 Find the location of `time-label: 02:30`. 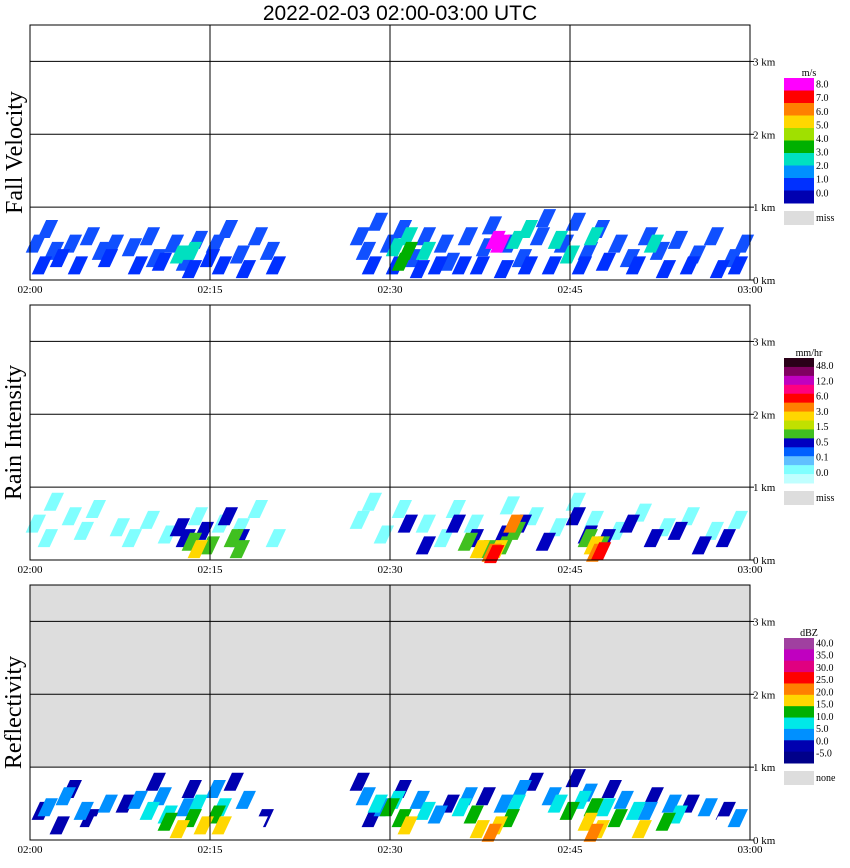

time-label: 02:30 is located at coordinates (390, 850).